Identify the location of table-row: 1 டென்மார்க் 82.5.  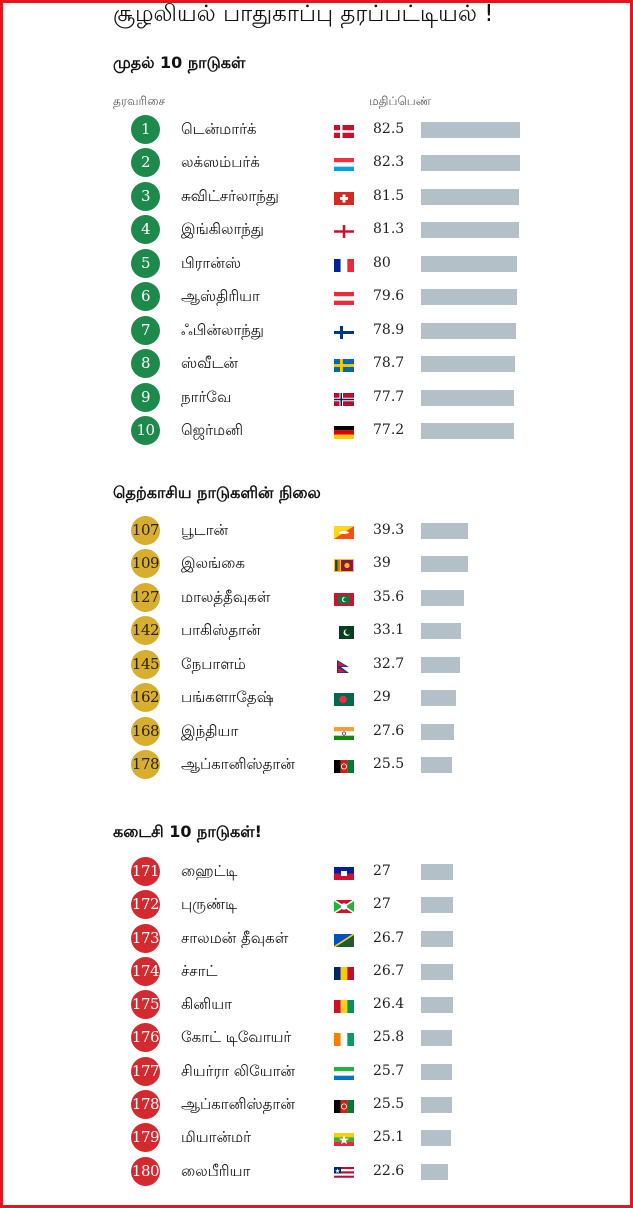
(316, 130).